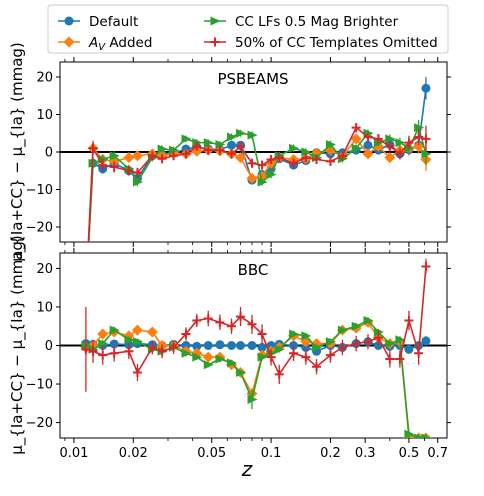  I want to click on x-tick-label: 0.5, so click(409, 453).